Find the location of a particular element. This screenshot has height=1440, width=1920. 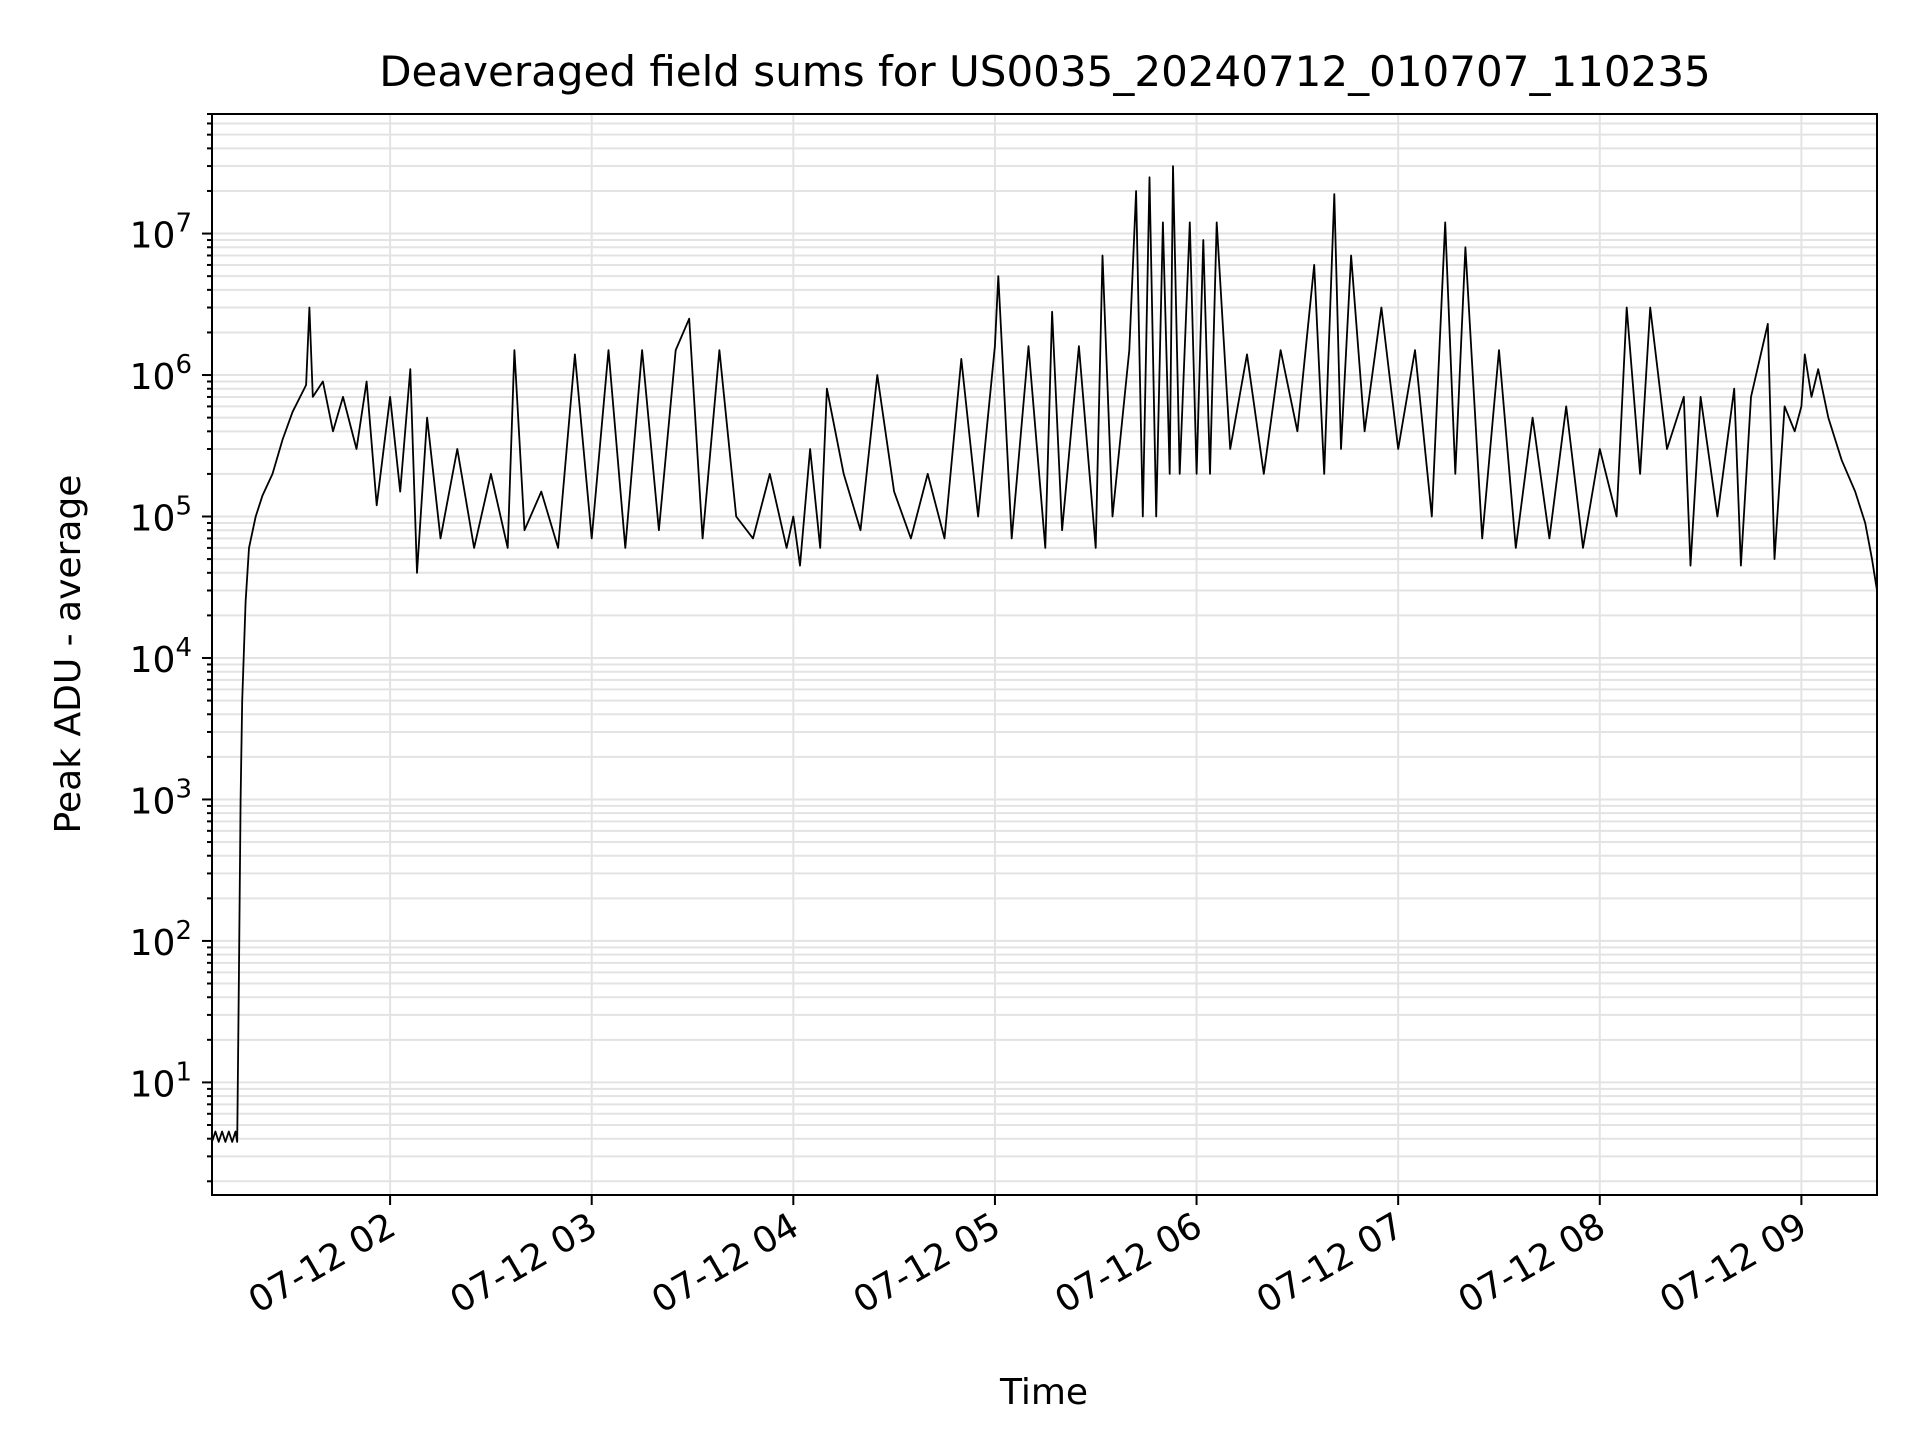

y-tick-label: 10⁷ is located at coordinates (161, 233).